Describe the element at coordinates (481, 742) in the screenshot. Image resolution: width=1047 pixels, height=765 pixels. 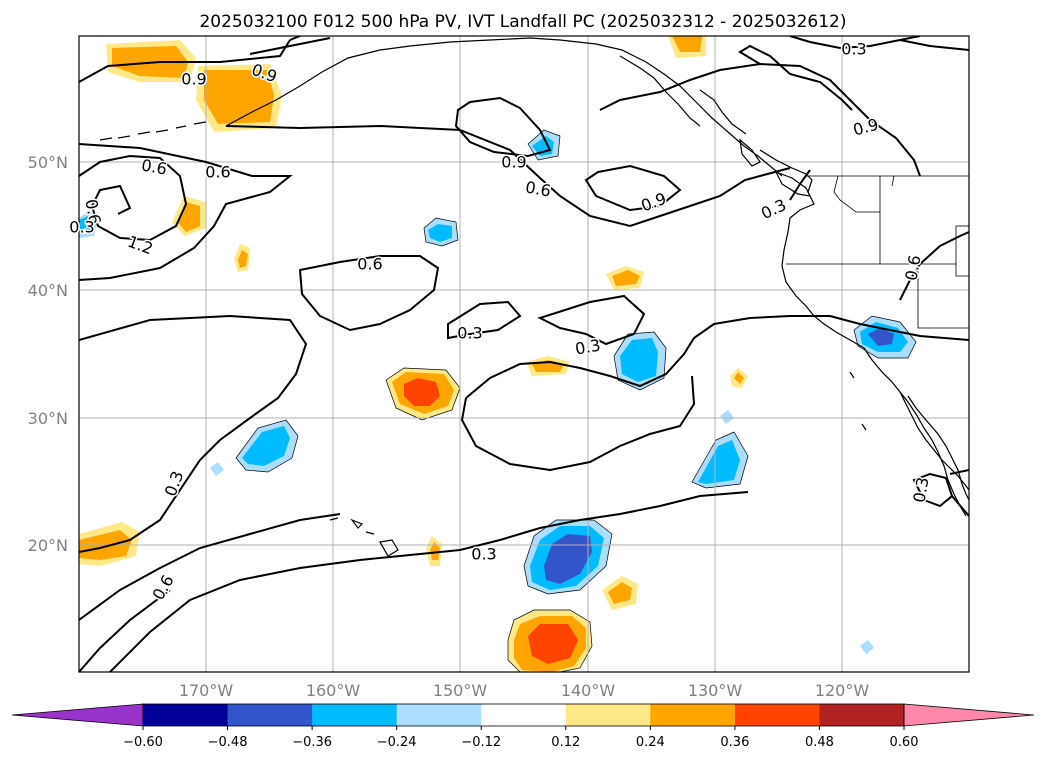
I see `colorbar-tick-label: −0.12` at that location.